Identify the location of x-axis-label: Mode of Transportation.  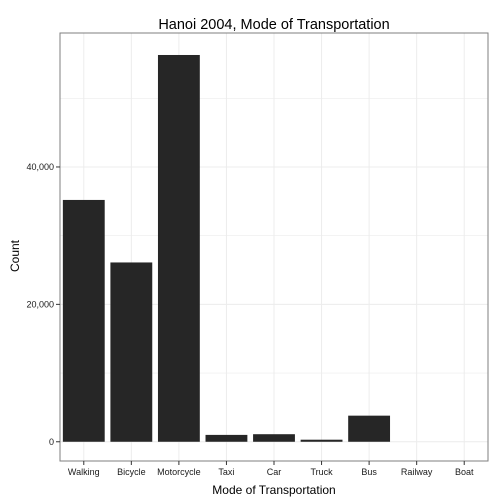
(273, 490).